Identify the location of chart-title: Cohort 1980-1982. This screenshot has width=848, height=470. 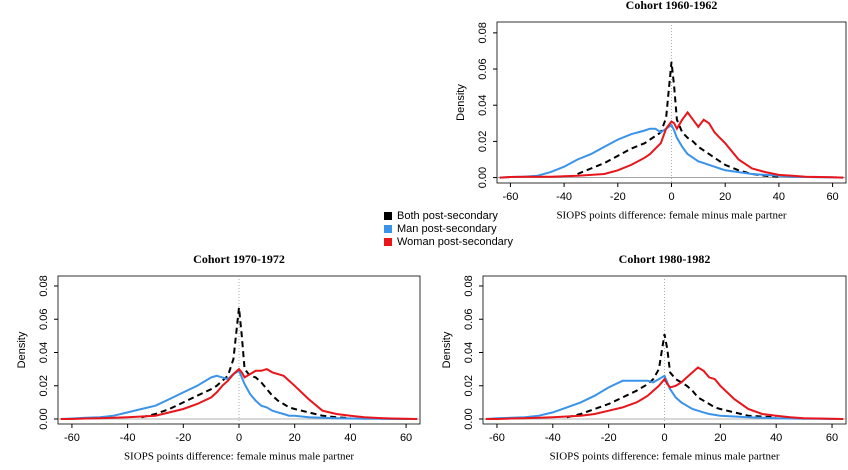
(665, 259).